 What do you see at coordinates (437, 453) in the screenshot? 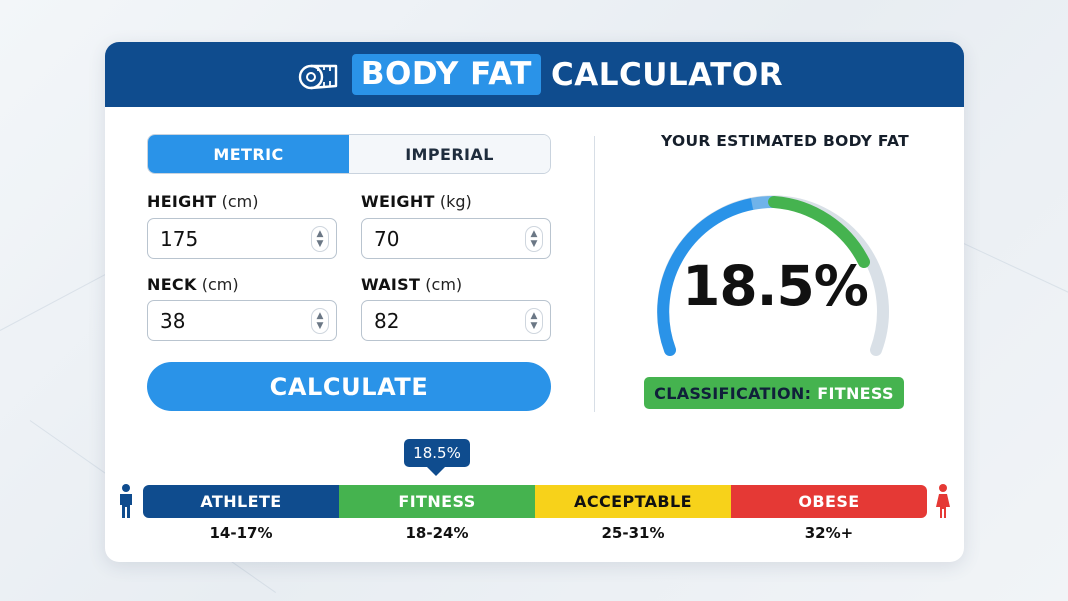
I see `scale-marker: 18.5%` at bounding box center [437, 453].